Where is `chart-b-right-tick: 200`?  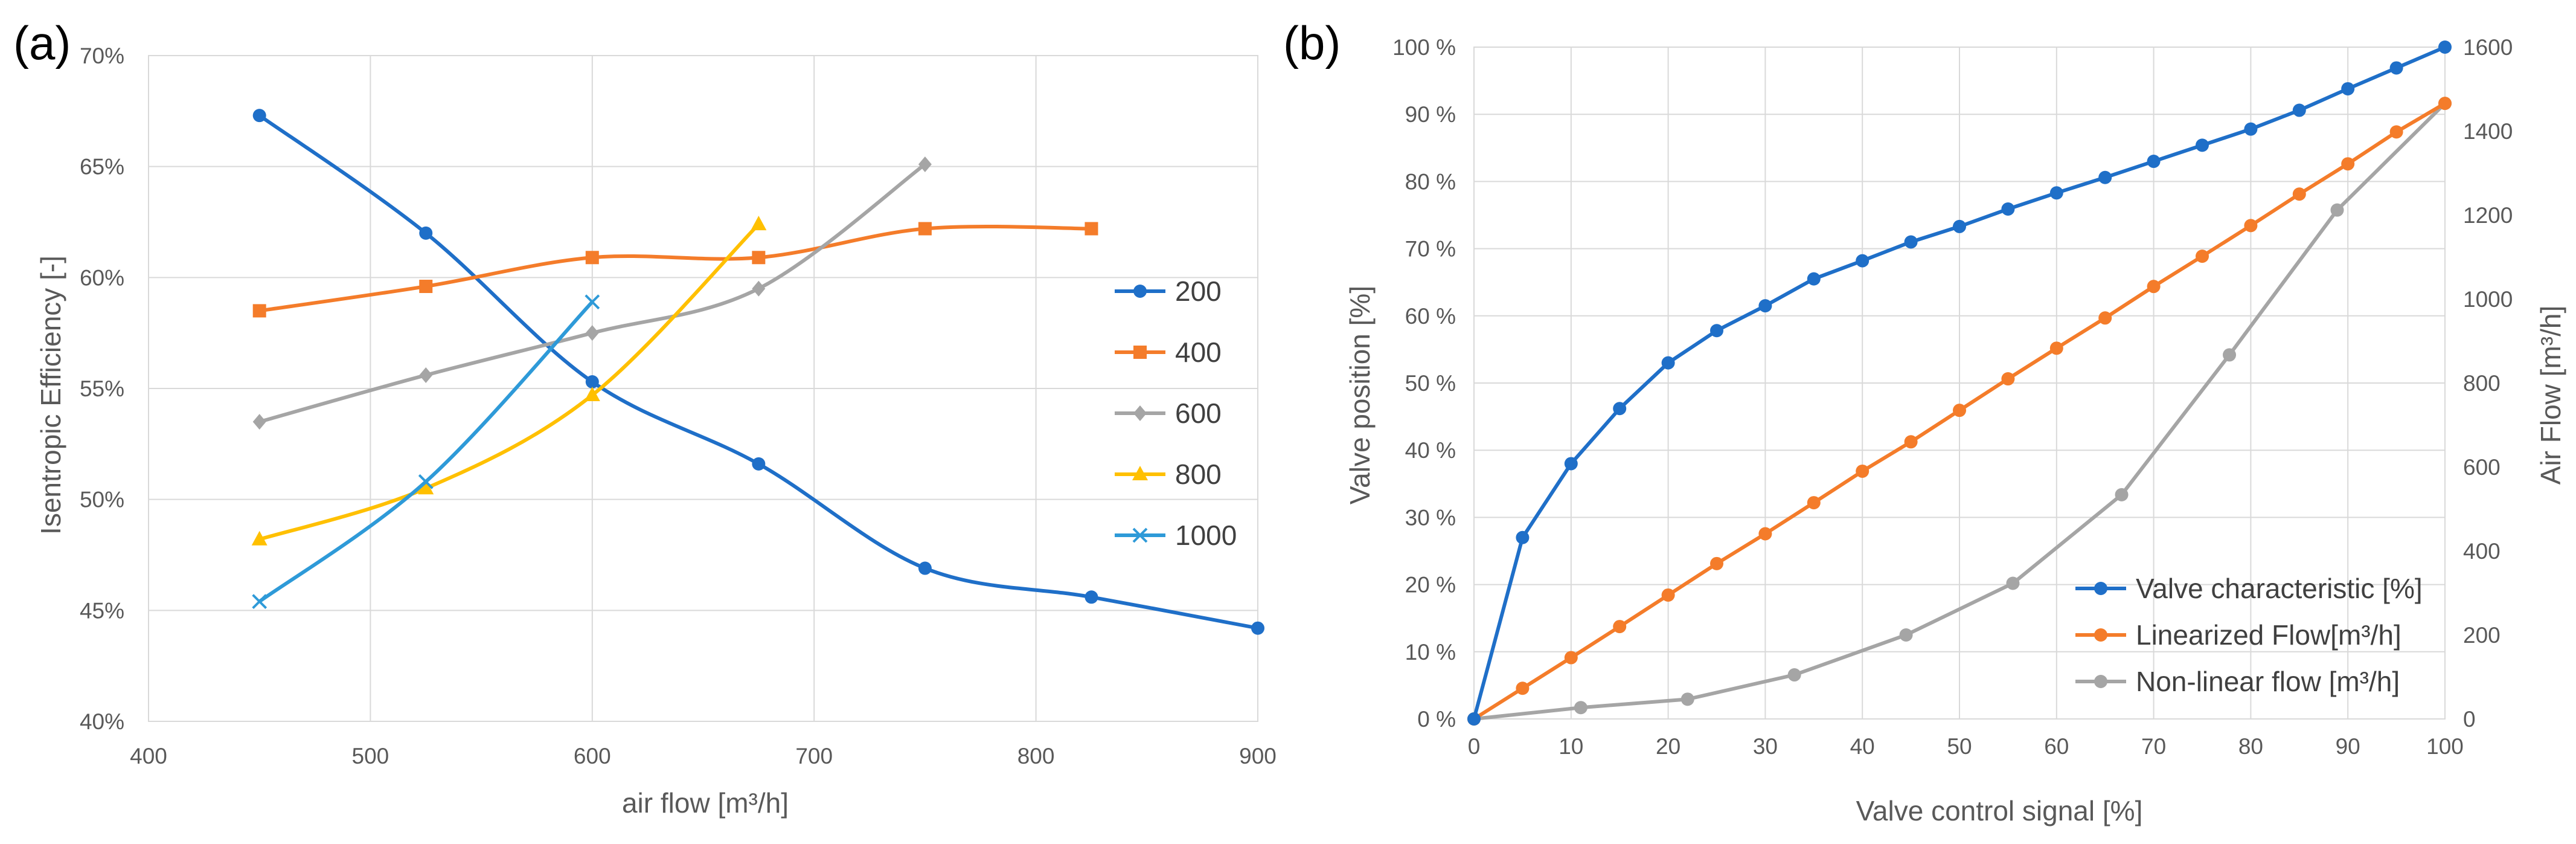
chart-b-right-tick: 200 is located at coordinates (2482, 635).